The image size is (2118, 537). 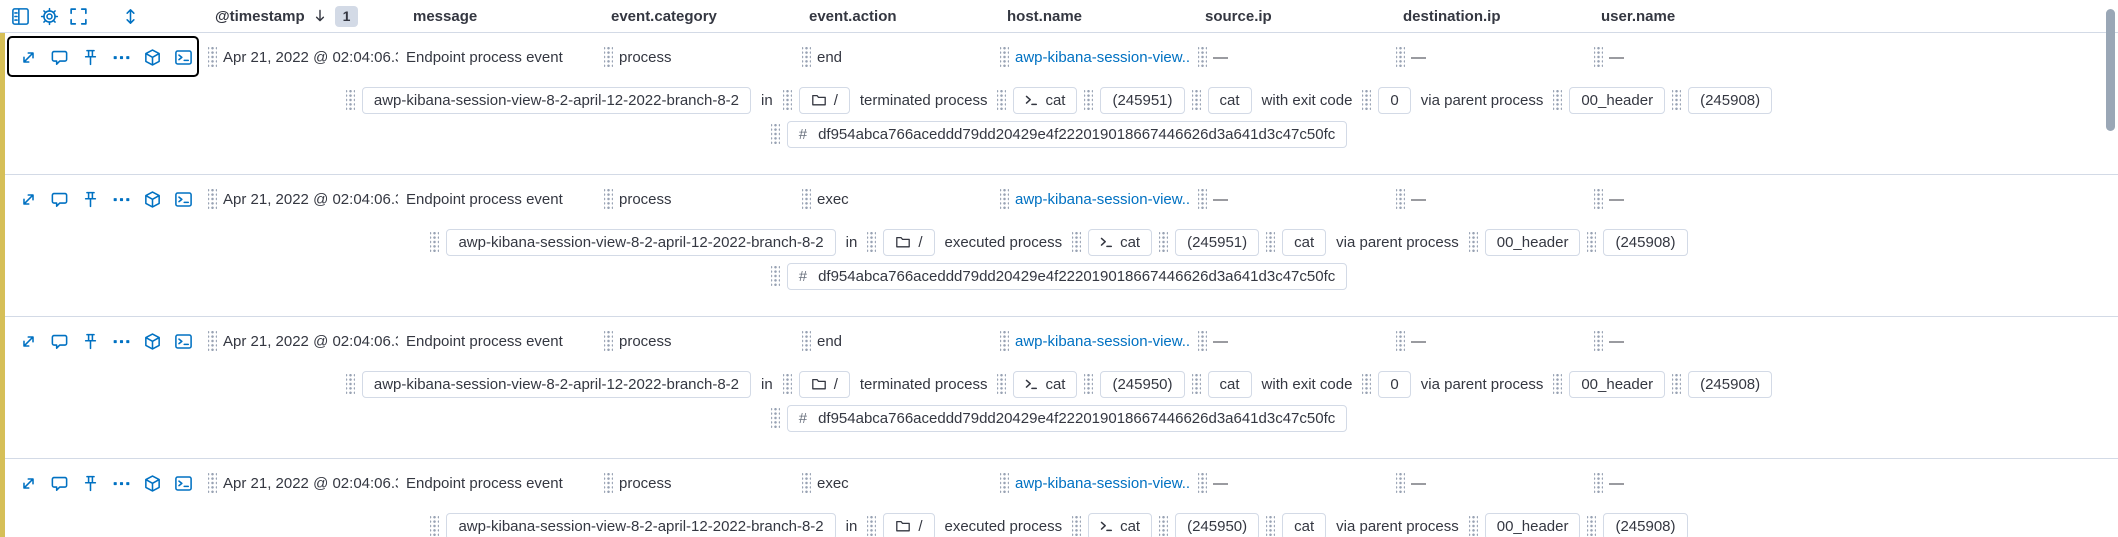 I want to click on exit-code-badge: 0, so click(x=1394, y=100).